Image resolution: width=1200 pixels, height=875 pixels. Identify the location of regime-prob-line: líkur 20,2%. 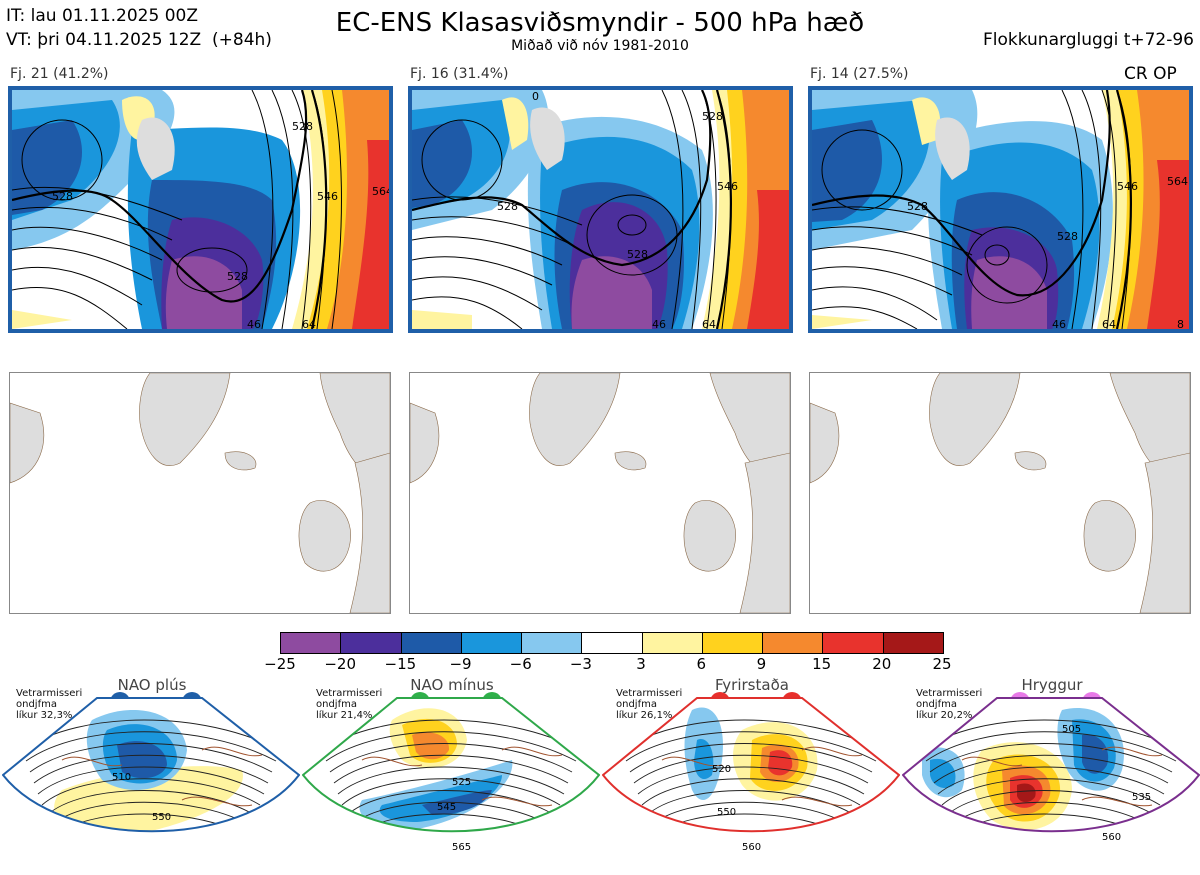
(944, 715).